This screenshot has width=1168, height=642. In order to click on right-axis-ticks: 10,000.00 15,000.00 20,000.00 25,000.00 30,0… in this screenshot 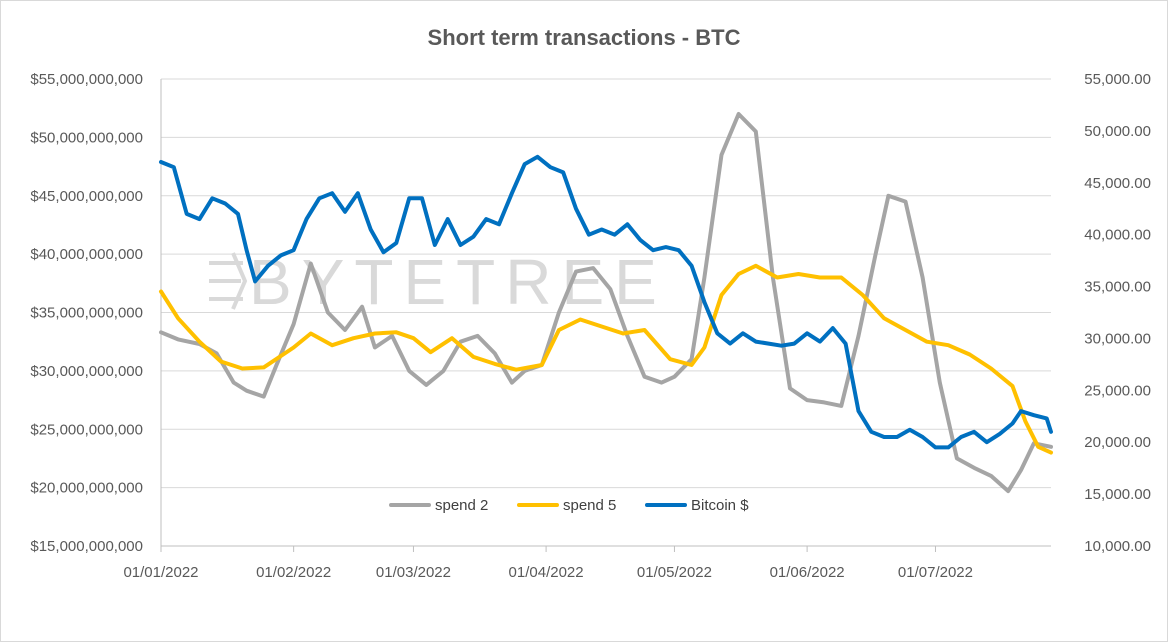, I will do `click(1117, 313)`.